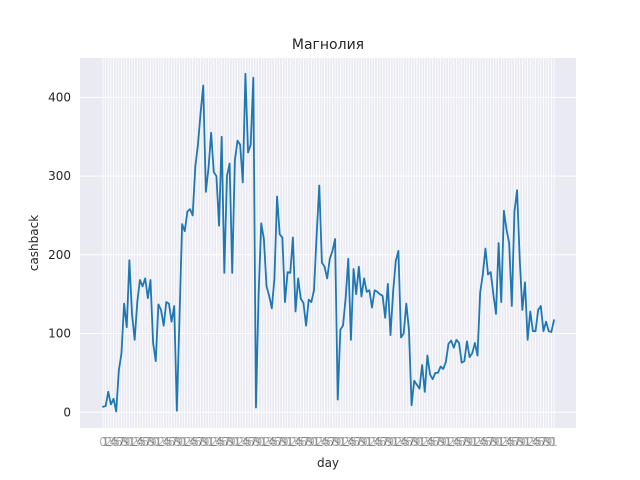 The height and width of the screenshot is (480, 640). Describe the element at coordinates (328, 45) in the screenshot. I see `chart-title: Магнолия` at that location.